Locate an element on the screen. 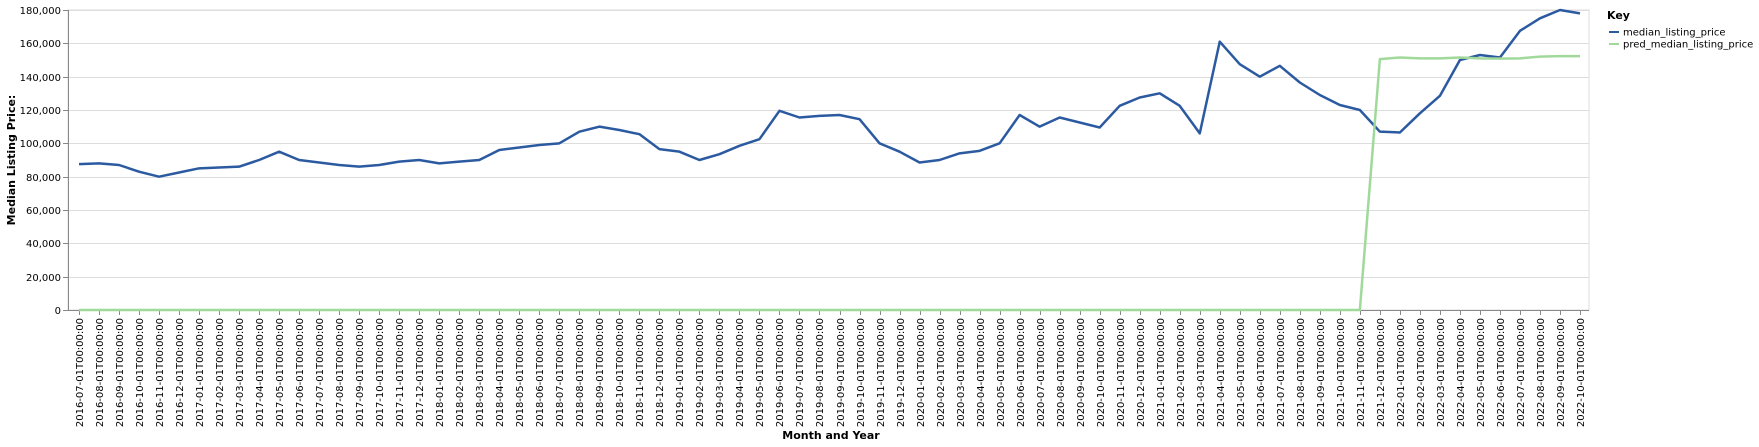 The image size is (1759, 447). x-tick-label: 2021-08-01T00:00:00 is located at coordinates (1301, 372).